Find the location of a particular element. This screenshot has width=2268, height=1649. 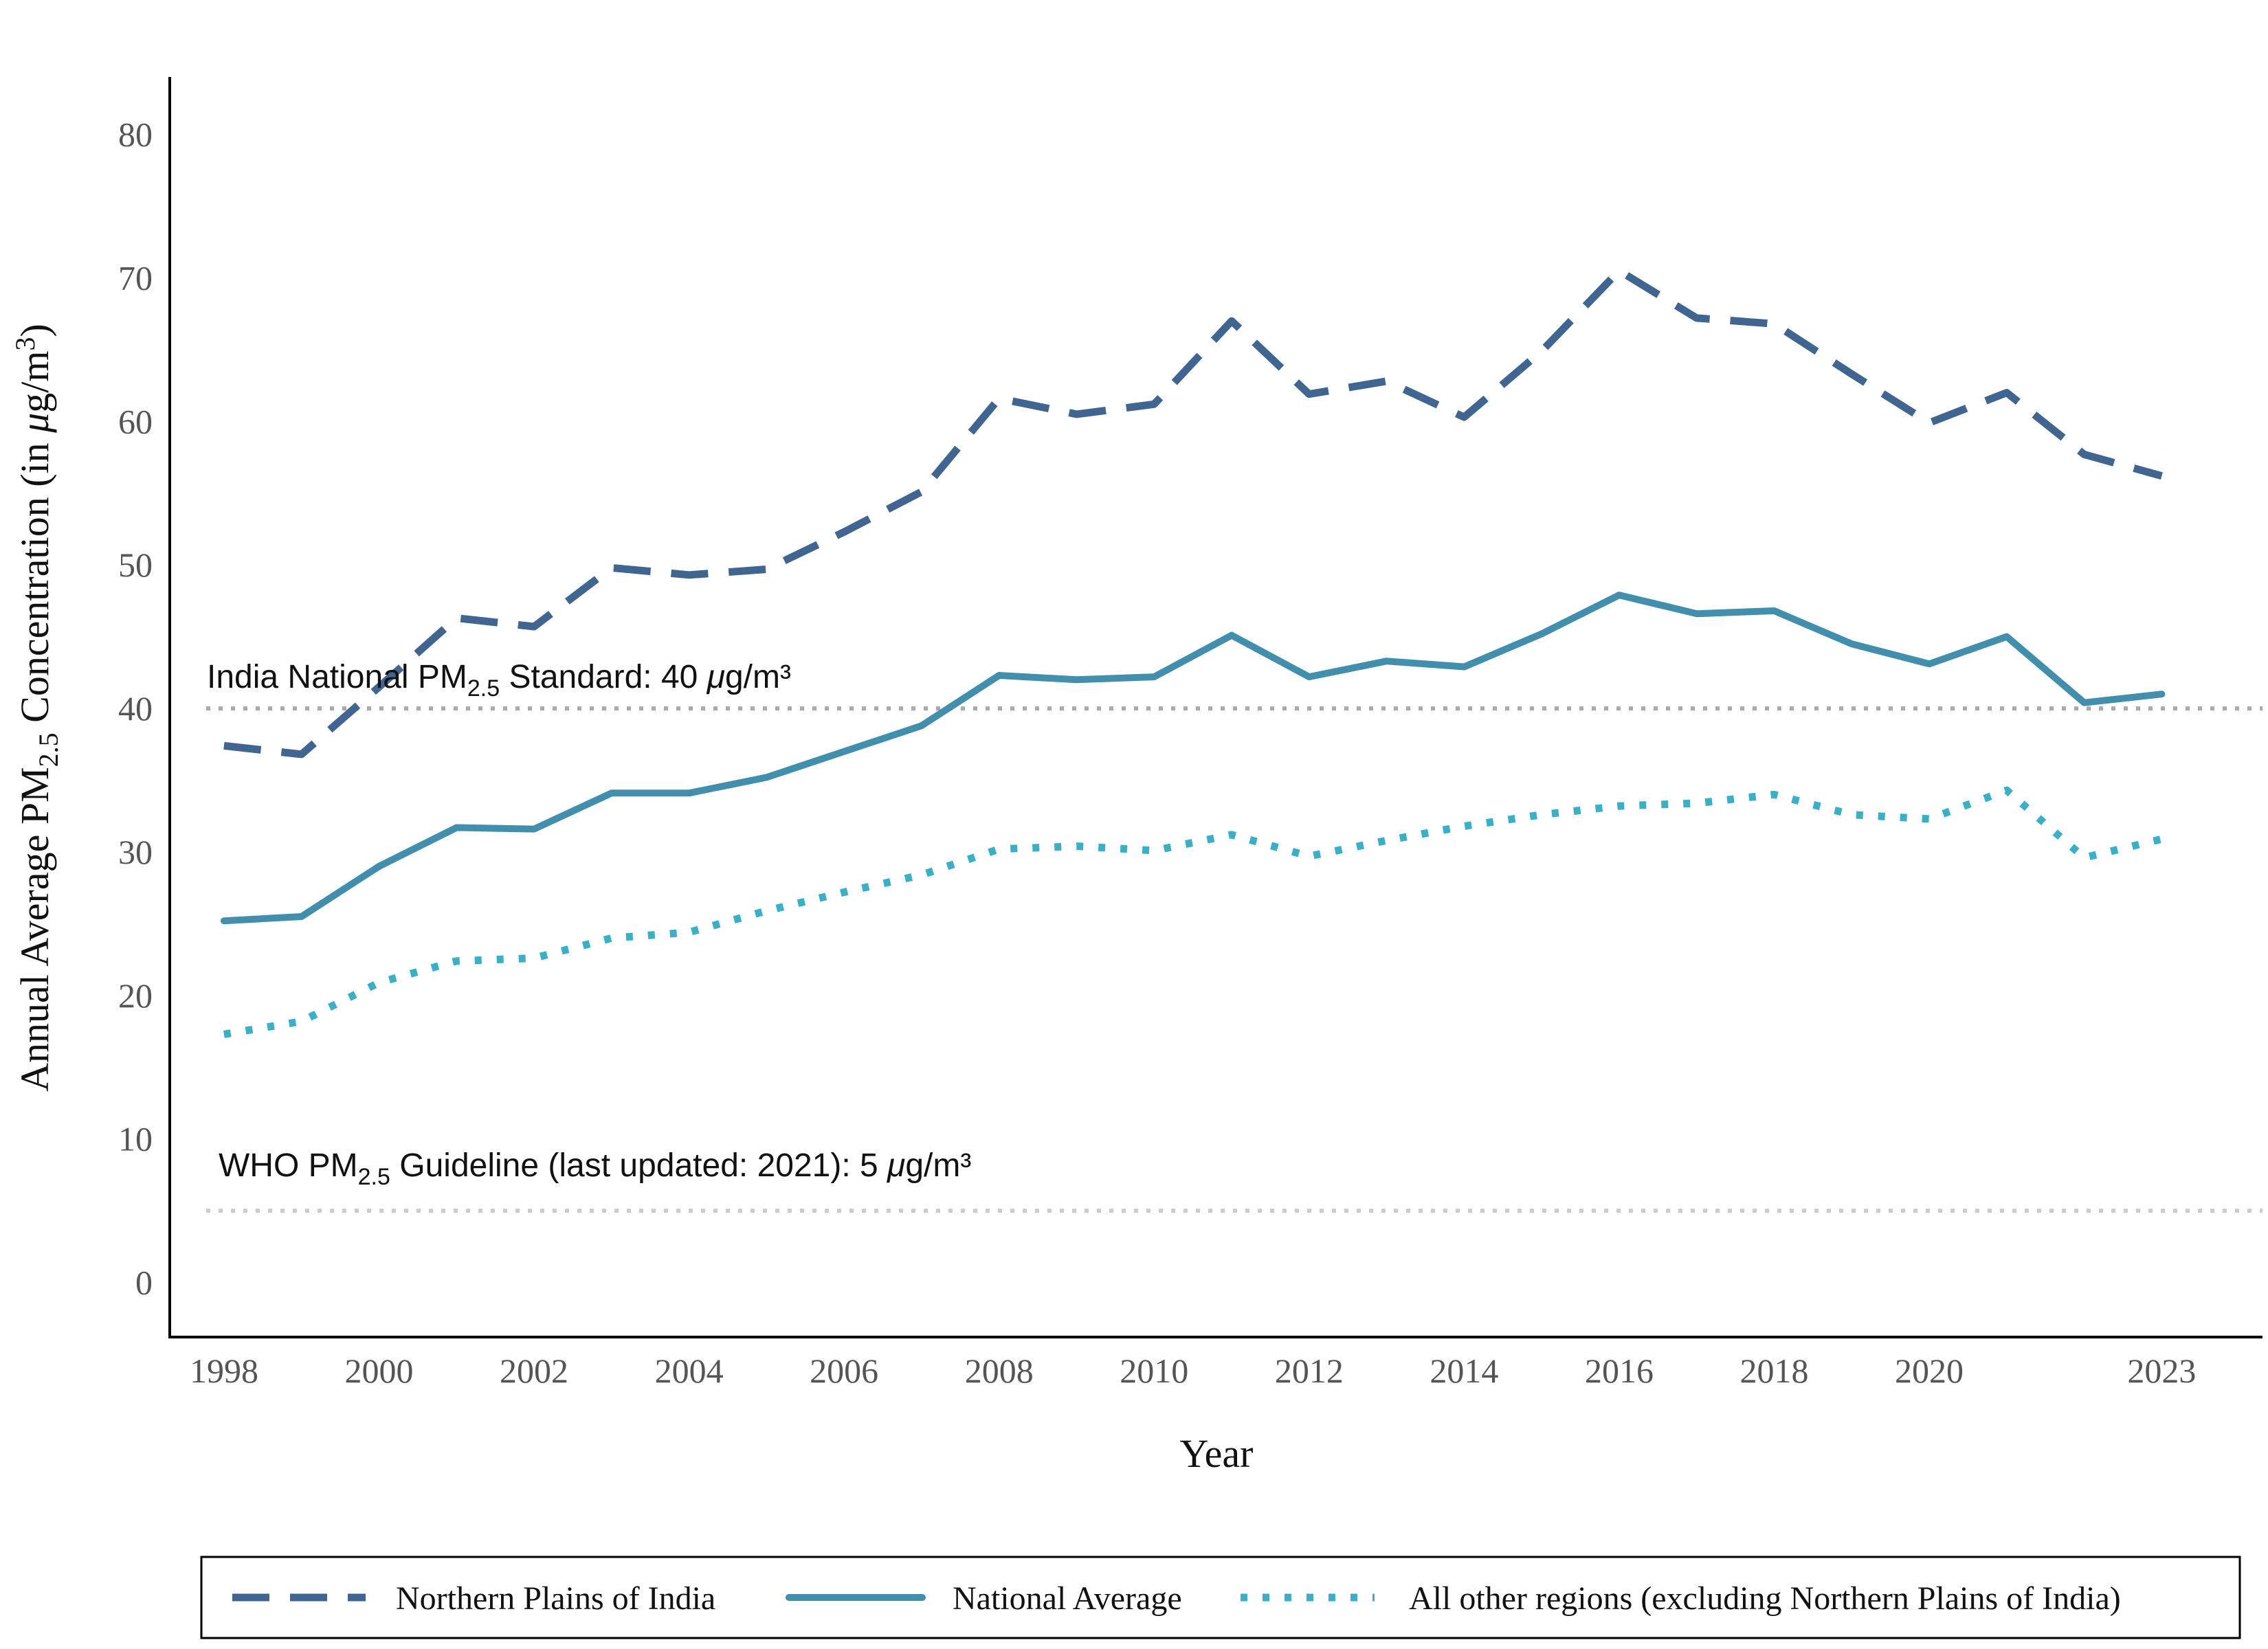

x-tick-label: 2016 is located at coordinates (1620, 1370).